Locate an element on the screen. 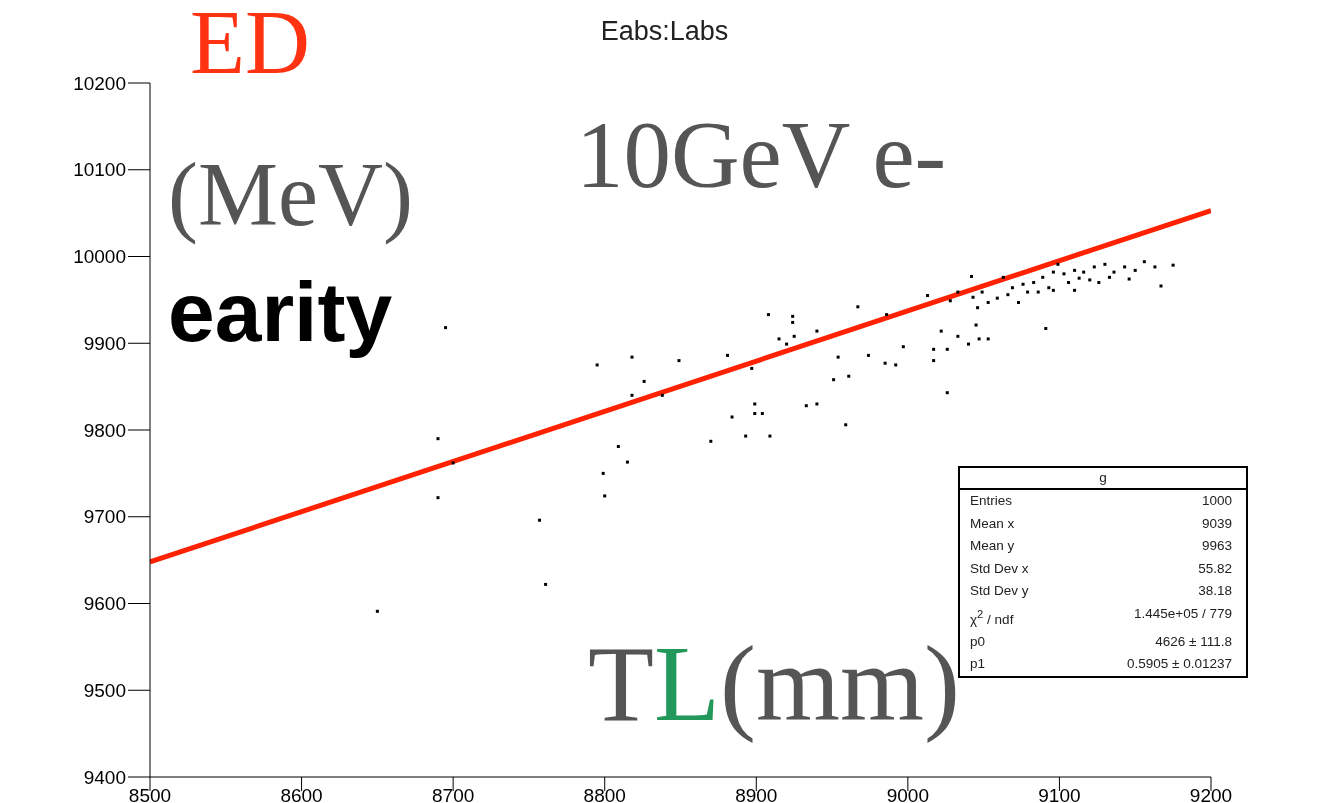 Image resolution: width=1329 pixels, height=803 pixels. annotation: g is located at coordinates (1103, 479).